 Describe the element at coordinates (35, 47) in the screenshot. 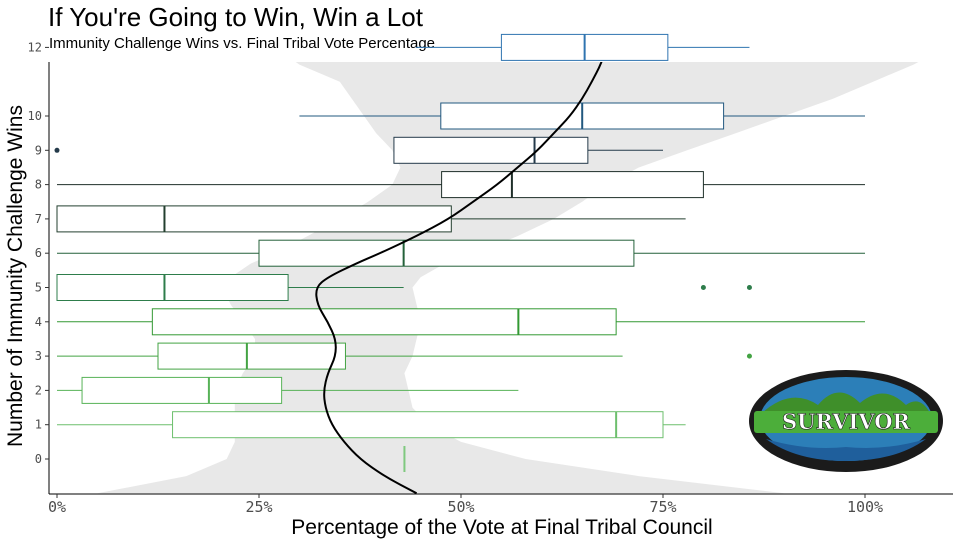

I see `y-tick-label: 12` at that location.